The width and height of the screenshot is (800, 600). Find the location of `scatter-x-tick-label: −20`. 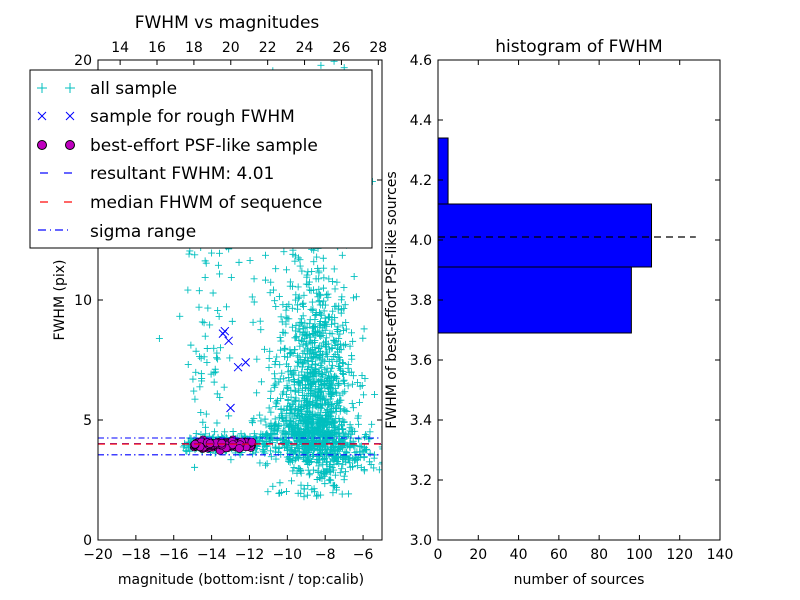

scatter-x-tick-label: −20 is located at coordinates (98, 555).